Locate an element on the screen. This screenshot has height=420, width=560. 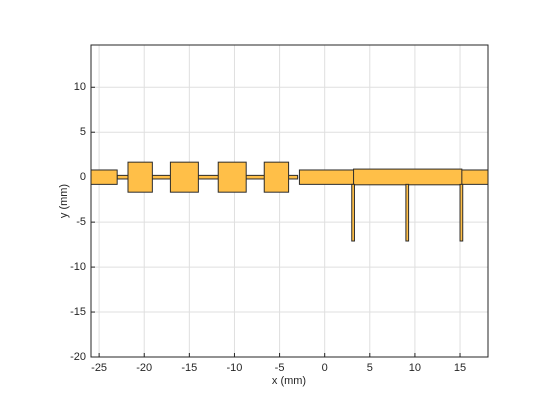
x-tick-label: -15 is located at coordinates (189, 368).